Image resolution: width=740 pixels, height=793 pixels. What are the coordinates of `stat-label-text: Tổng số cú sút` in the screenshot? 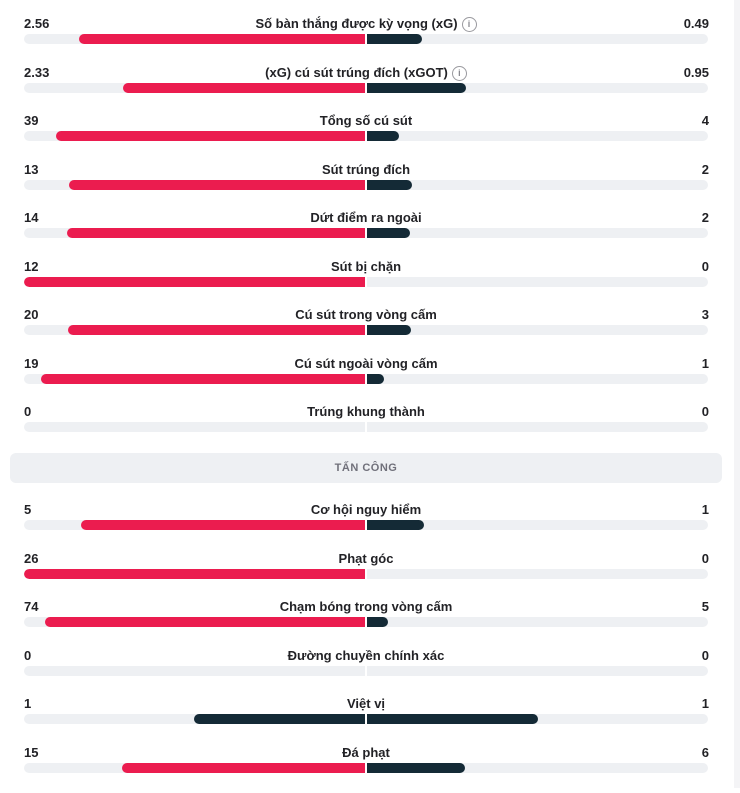 It's located at (366, 120).